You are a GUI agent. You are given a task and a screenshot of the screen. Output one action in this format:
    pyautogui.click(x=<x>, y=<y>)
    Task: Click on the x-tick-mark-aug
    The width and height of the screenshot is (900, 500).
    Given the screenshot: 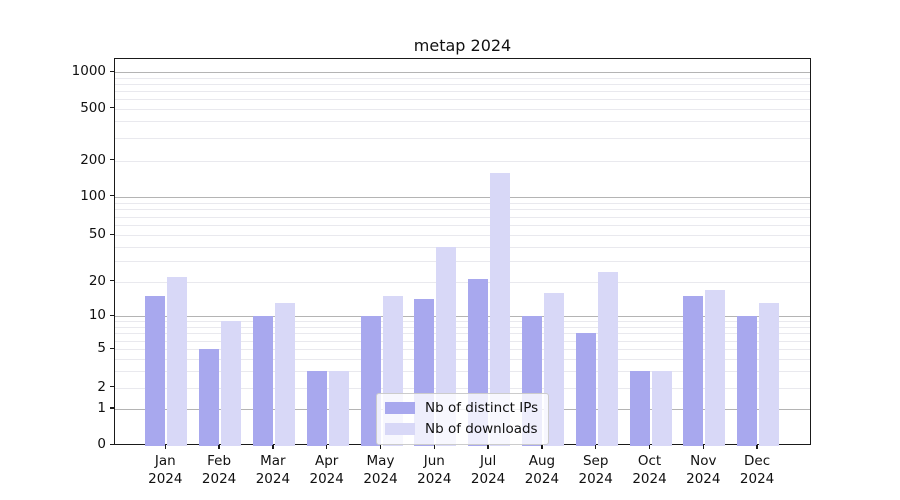 What is the action you would take?
    pyautogui.click(x=542, y=447)
    